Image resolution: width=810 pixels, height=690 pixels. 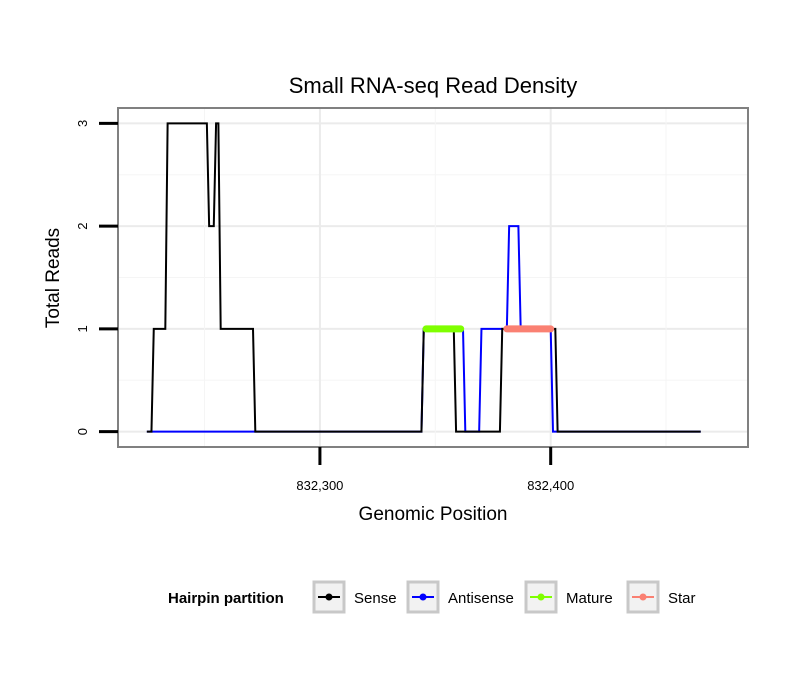 What do you see at coordinates (682, 598) in the screenshot?
I see `legend-label: Star` at bounding box center [682, 598].